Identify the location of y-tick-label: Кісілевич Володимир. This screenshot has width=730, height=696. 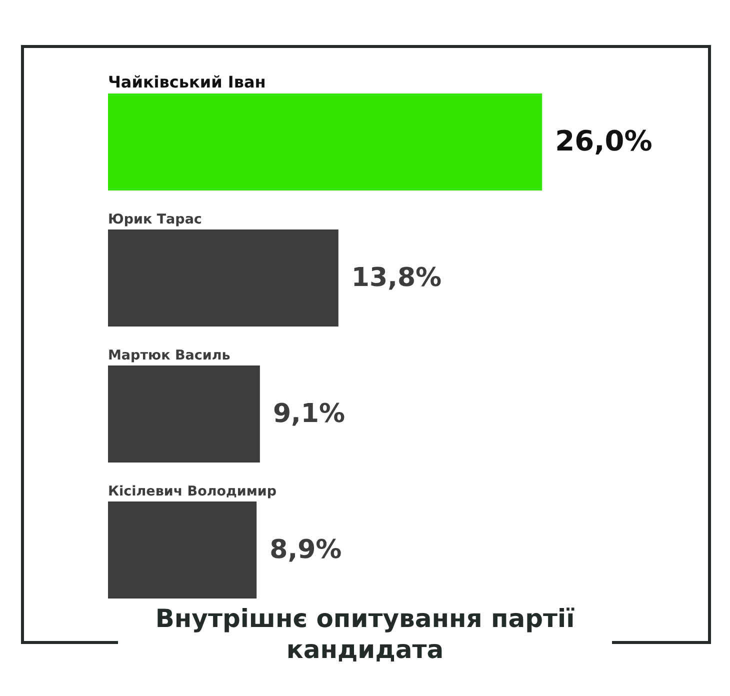
(192, 492).